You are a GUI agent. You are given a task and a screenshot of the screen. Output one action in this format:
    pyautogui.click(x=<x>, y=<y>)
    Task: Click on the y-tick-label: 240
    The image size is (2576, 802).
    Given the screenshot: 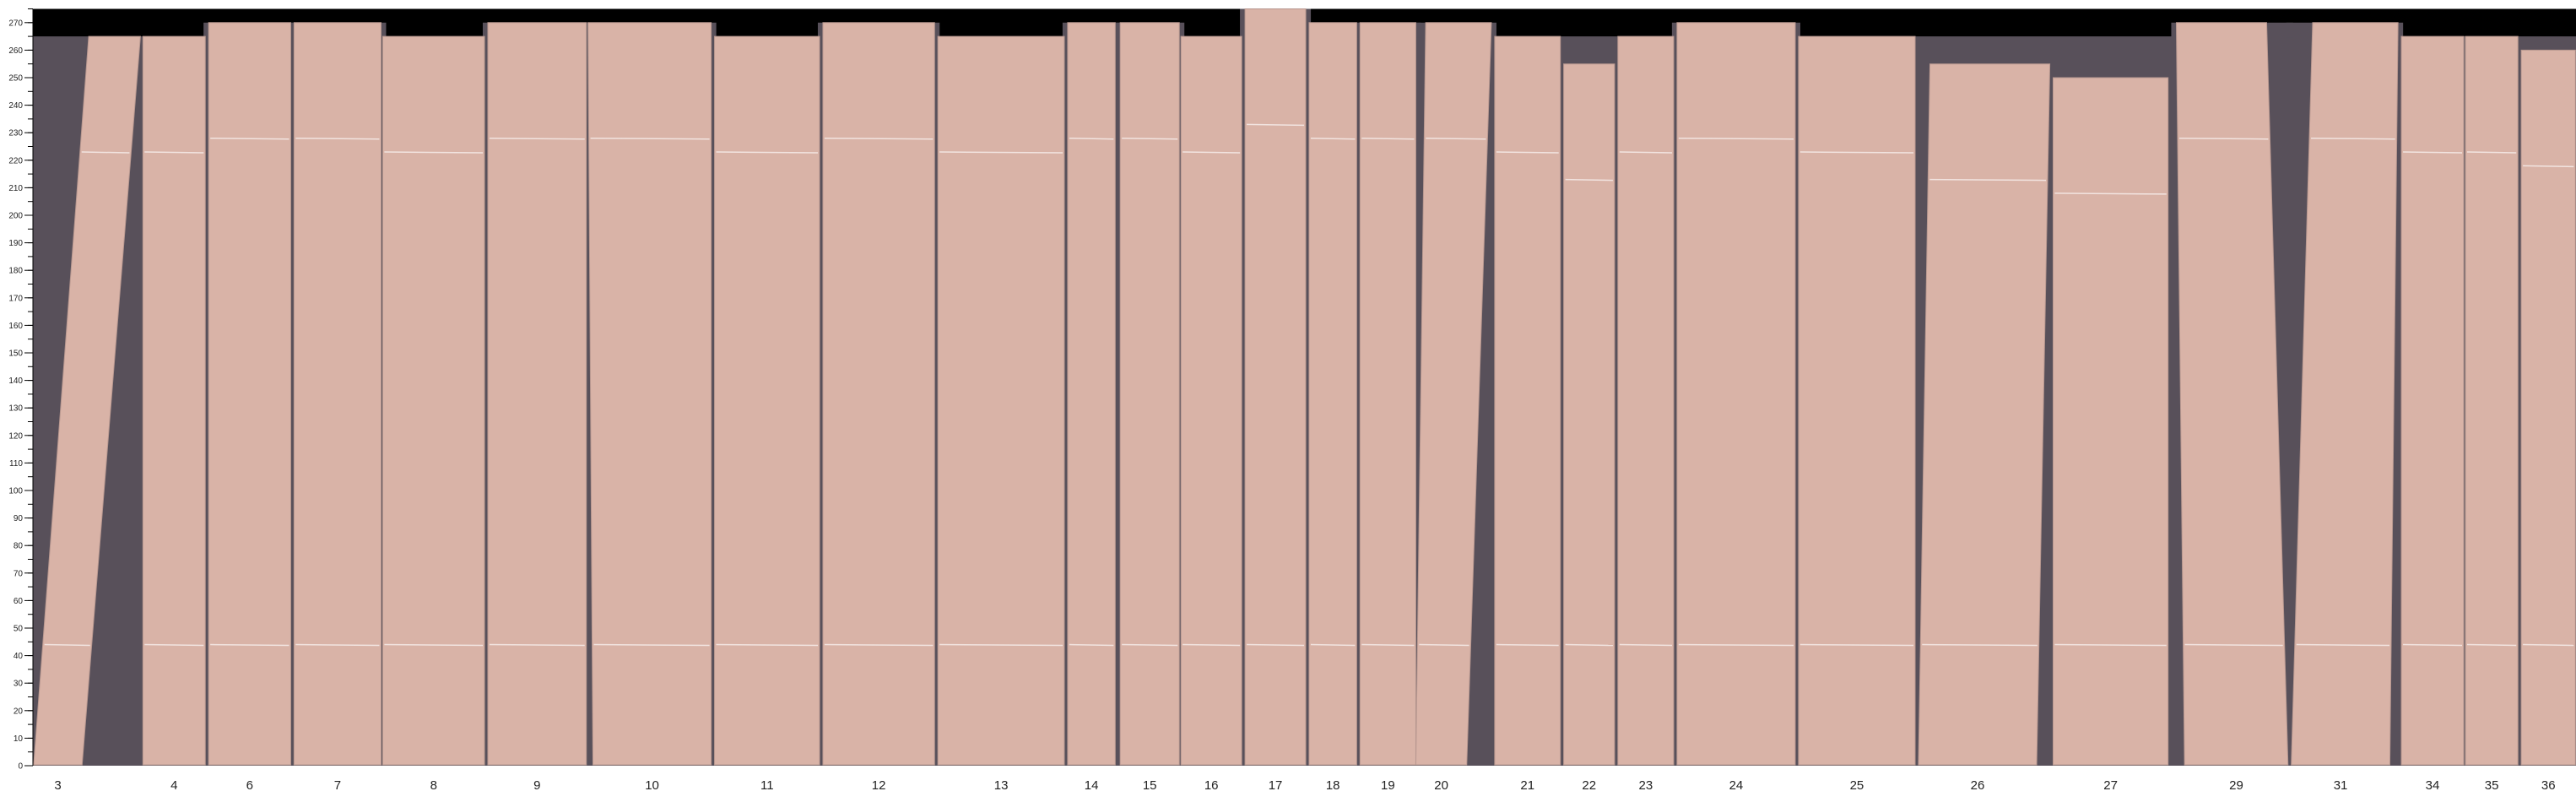 What is the action you would take?
    pyautogui.click(x=16, y=106)
    